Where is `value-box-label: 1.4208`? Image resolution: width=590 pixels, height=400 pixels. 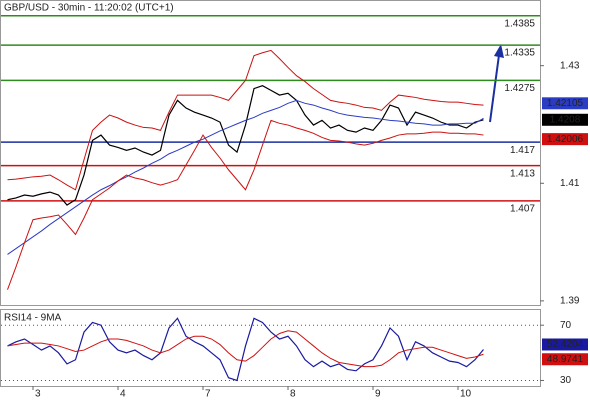
value-box-label: 1.4208 is located at coordinates (565, 119).